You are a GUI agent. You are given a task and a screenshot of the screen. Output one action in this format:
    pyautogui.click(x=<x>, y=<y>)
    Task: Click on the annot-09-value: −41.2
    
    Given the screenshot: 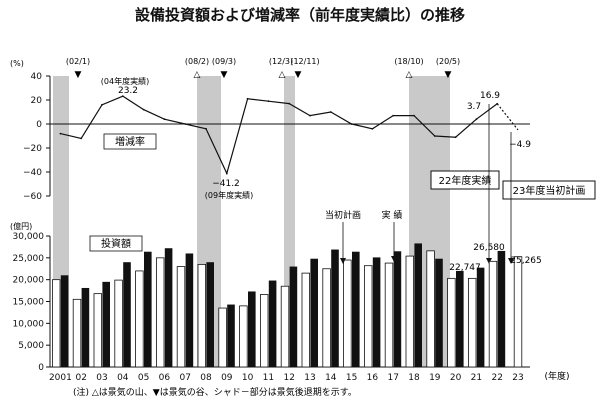 What is the action you would take?
    pyautogui.click(x=226, y=184)
    